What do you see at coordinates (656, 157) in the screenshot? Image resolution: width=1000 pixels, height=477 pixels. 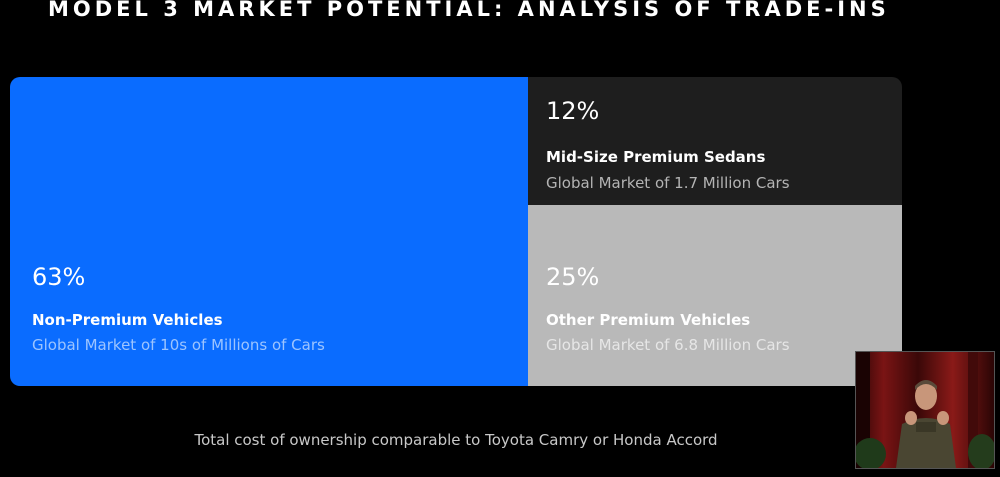 I see `tile-name: Mid-Size Premium Sedans` at bounding box center [656, 157].